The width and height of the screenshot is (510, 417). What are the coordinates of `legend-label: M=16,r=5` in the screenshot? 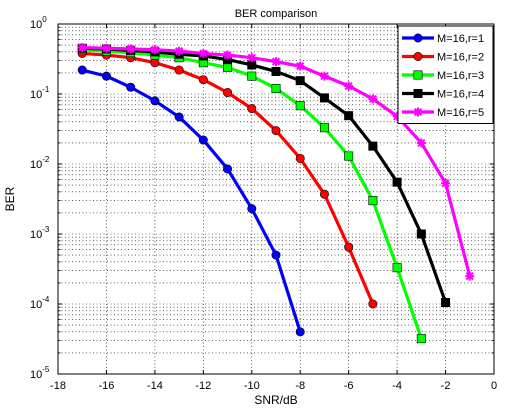 It's located at (460, 113).